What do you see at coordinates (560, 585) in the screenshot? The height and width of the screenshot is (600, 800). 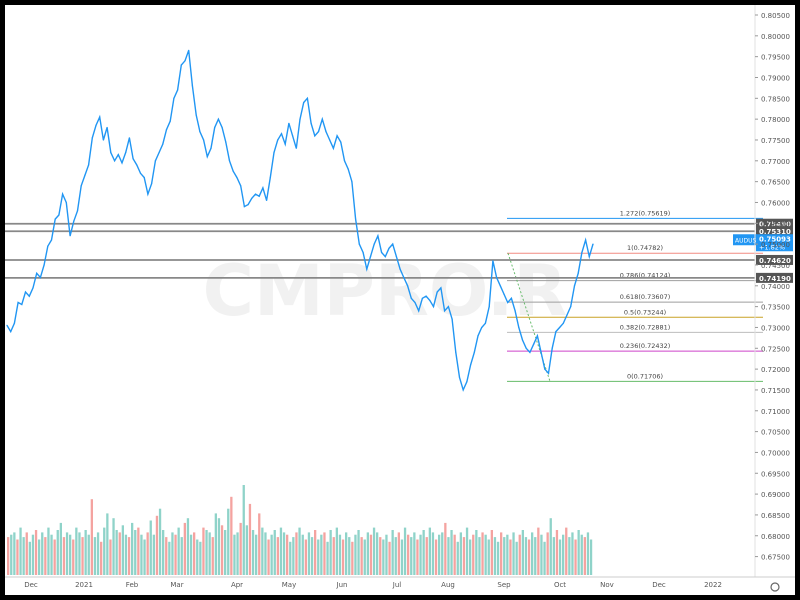 I see `x-tick-label: Oct` at bounding box center [560, 585].